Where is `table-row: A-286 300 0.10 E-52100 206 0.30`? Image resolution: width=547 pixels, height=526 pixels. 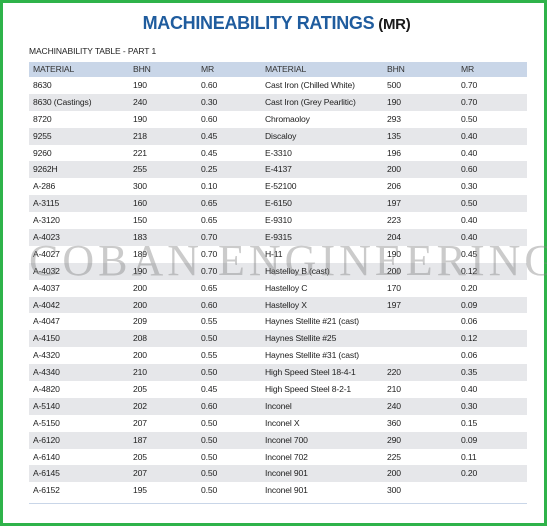
table-row: A-286 300 0.10 E-52100 206 0.30 is located at coordinates (278, 186).